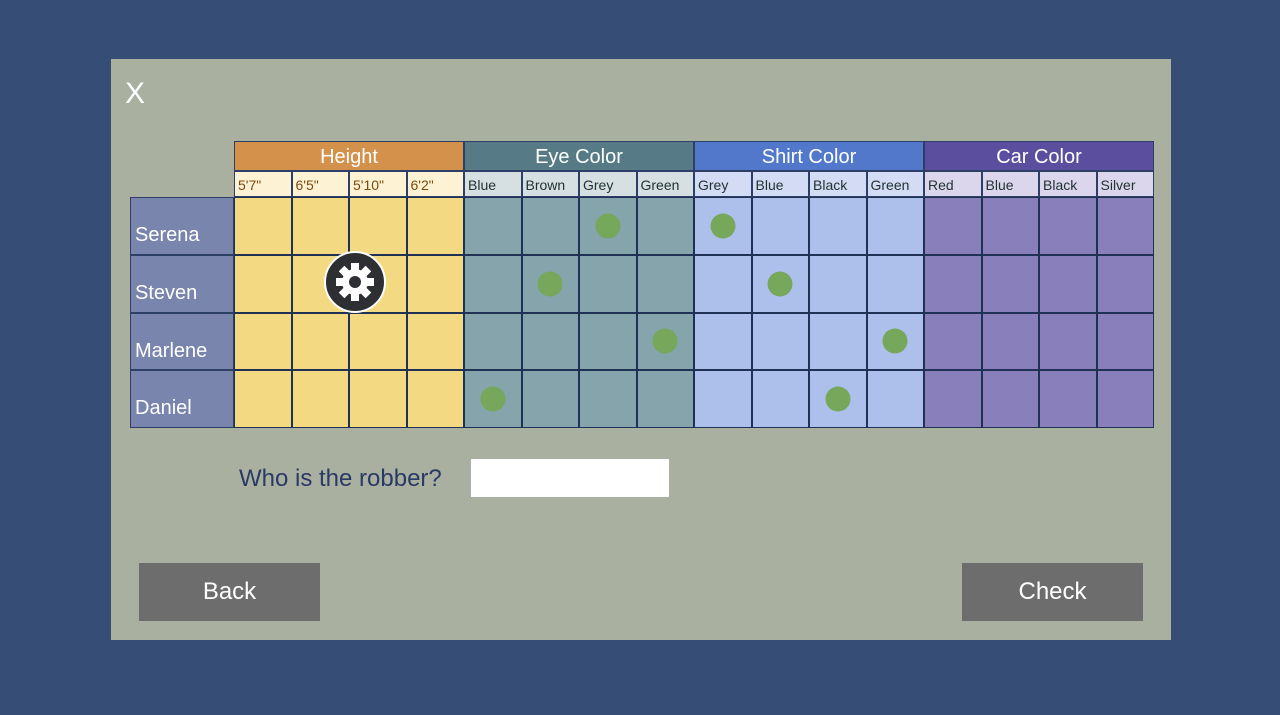 This screenshot has width=1280, height=715. Describe the element at coordinates (135, 93) in the screenshot. I see `close-button: X` at that location.